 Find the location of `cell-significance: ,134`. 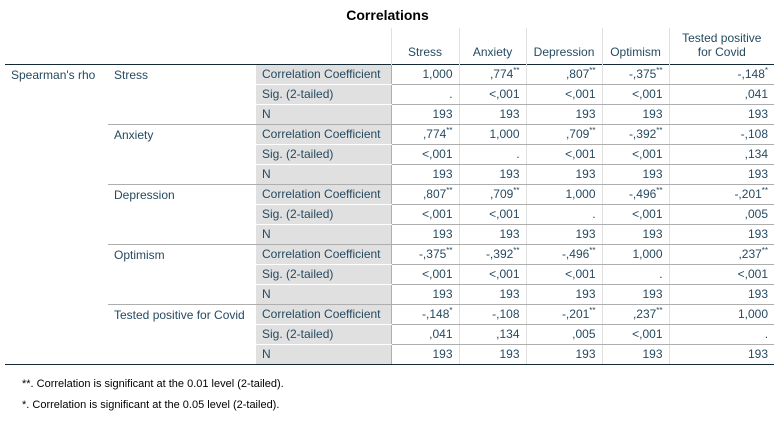

cell-significance: ,134 is located at coordinates (721, 154).